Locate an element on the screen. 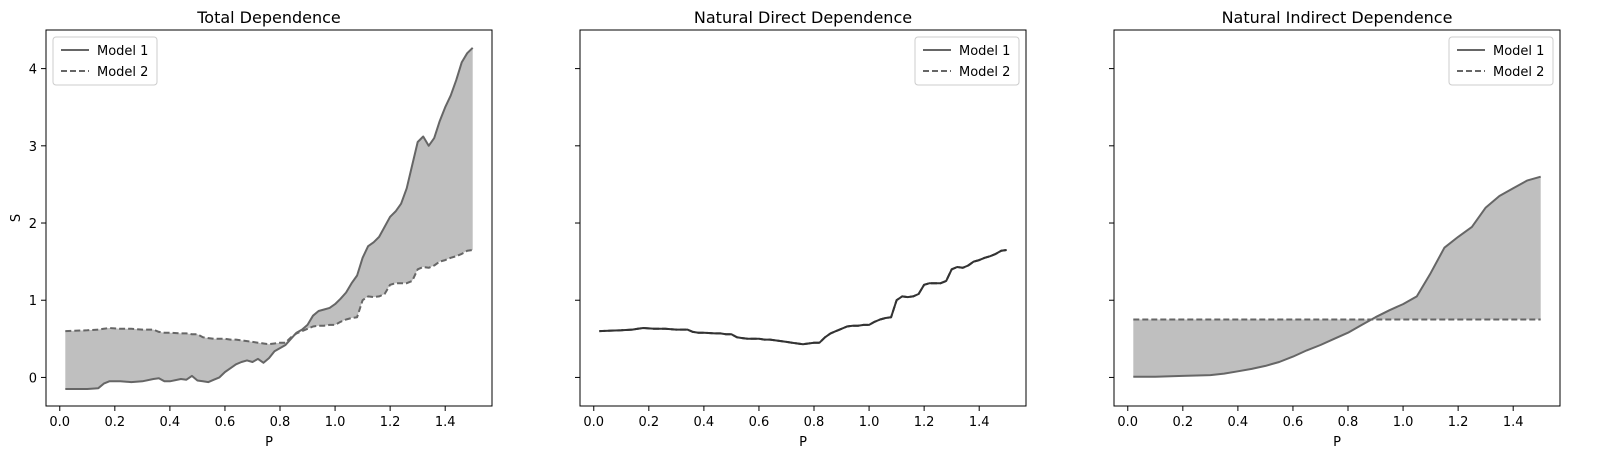 The width and height of the screenshot is (1608, 470). y-tick-label: 2 is located at coordinates (33, 224).